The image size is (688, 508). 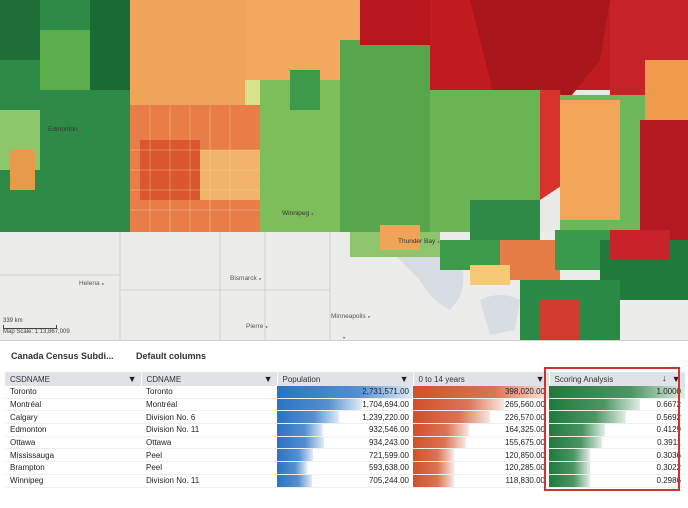 I want to click on cell-scoring-analysis: 0.3022, so click(x=617, y=468).